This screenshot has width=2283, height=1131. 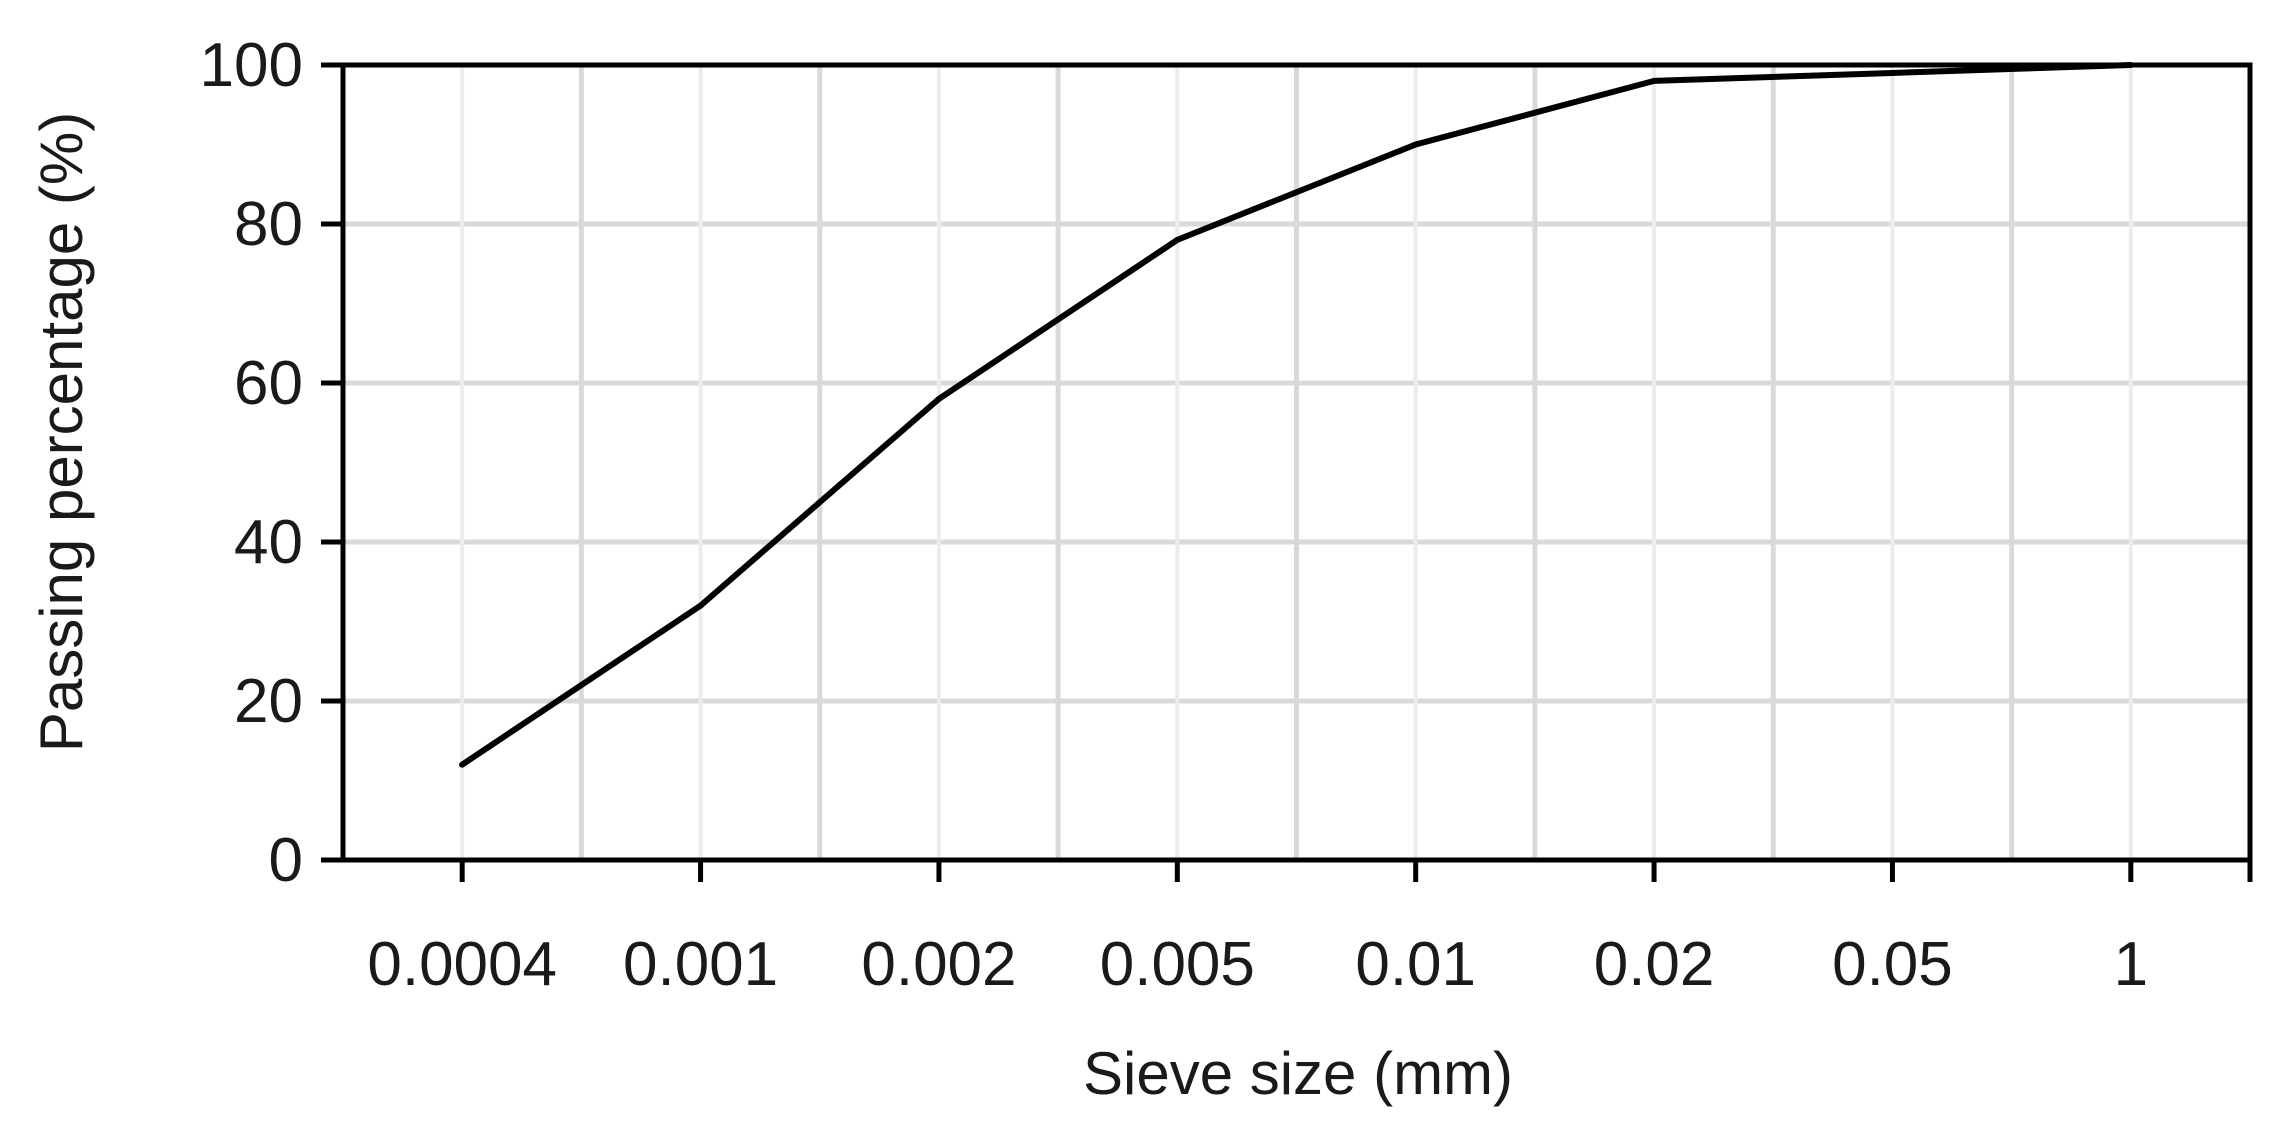 What do you see at coordinates (1415, 964) in the screenshot?
I see `x-tick-label-4: 0.01` at bounding box center [1415, 964].